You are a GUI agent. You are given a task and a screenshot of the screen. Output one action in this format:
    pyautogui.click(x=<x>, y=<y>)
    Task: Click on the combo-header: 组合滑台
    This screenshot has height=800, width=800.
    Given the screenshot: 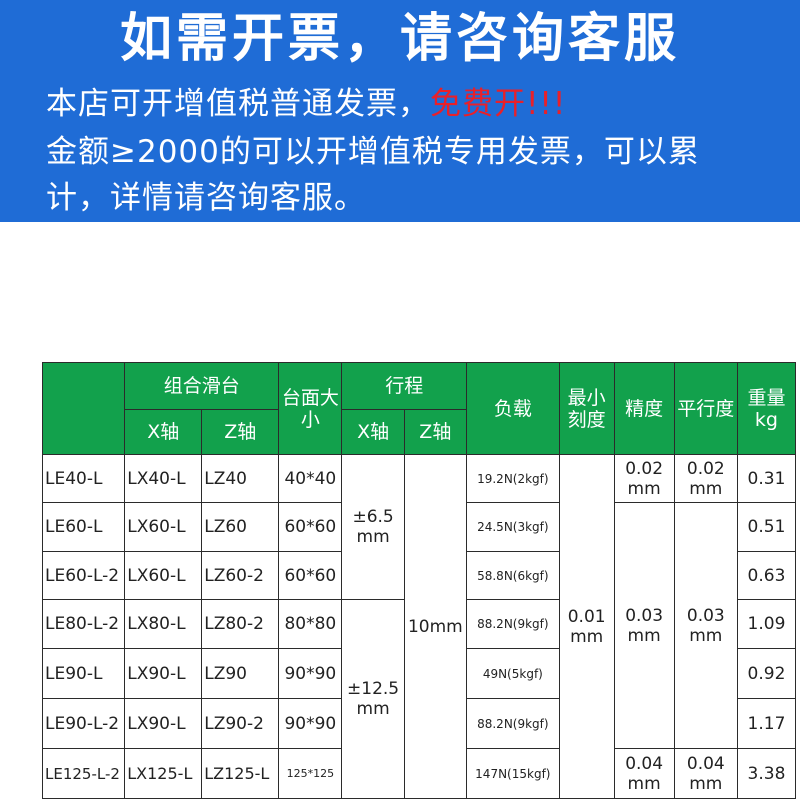 What is the action you would take?
    pyautogui.click(x=202, y=386)
    